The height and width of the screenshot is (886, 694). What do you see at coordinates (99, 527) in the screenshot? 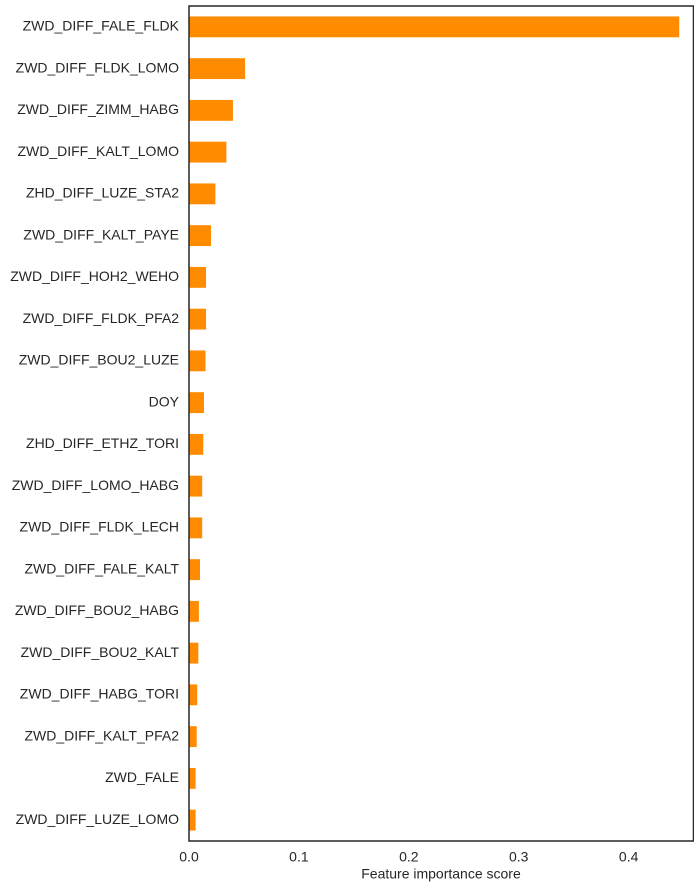
I see `y-tick-label: ZWD_DIFF_FLDK_LECH` at bounding box center [99, 527].